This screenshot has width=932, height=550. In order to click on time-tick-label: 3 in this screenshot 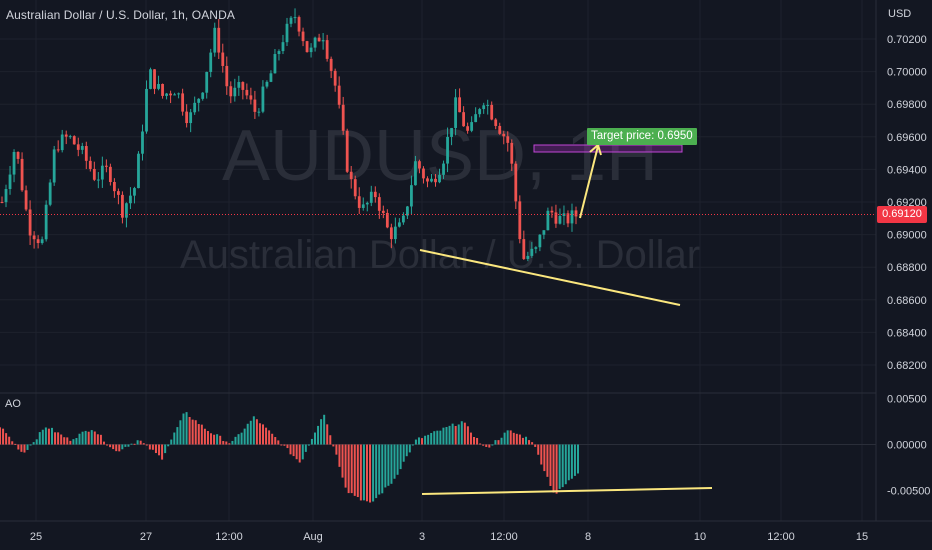, I will do `click(422, 537)`.